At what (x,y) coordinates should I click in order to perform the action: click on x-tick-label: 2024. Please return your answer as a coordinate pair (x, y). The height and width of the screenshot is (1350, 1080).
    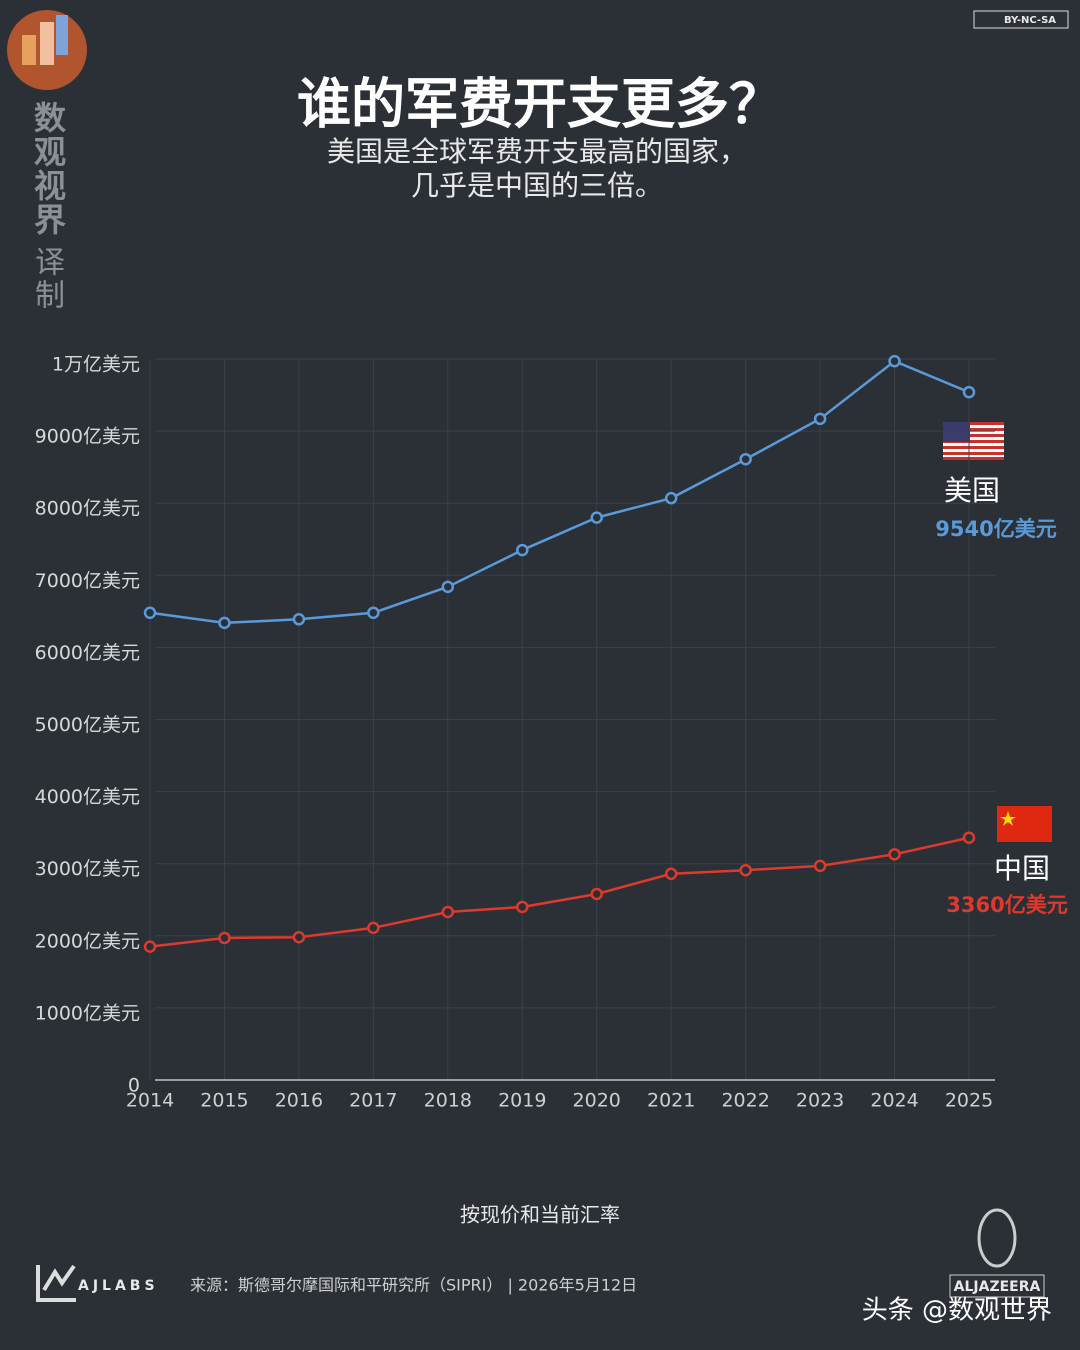
    Looking at the image, I should click on (894, 1101).